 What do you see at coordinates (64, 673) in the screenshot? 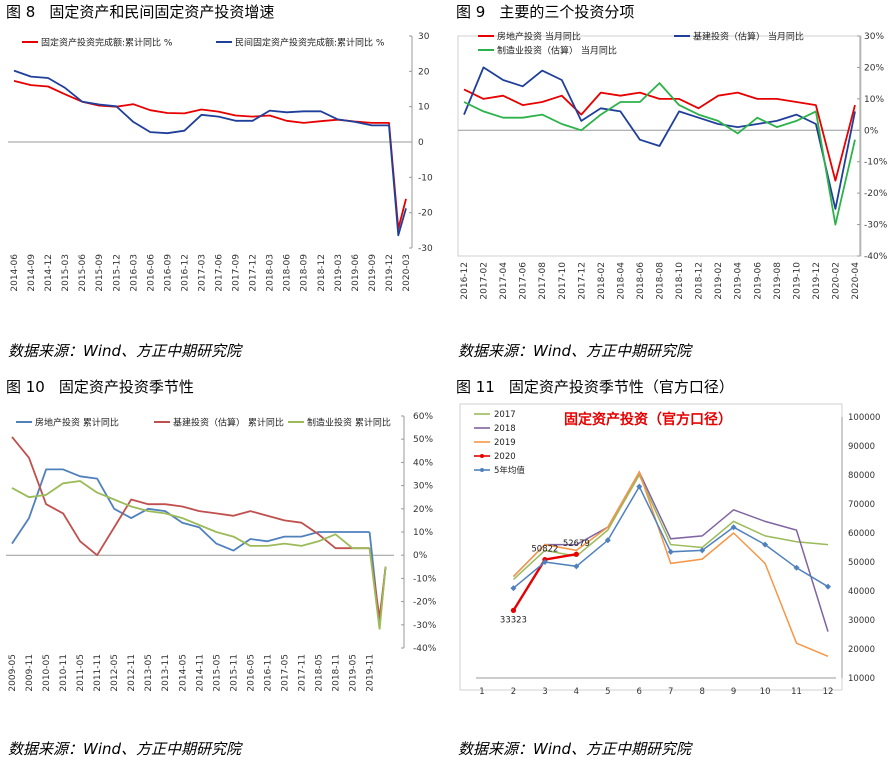
I see `x-tick-label: 2010-11` at bounding box center [64, 673].